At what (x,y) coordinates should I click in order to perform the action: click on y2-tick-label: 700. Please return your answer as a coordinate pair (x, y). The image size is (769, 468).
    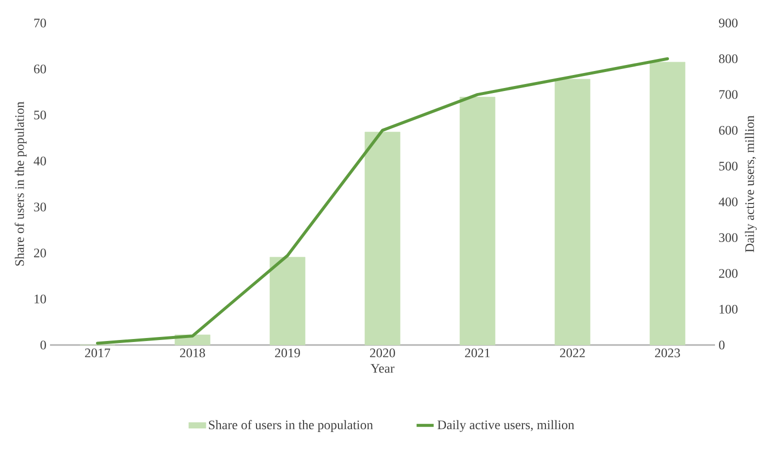
    Looking at the image, I should click on (728, 94).